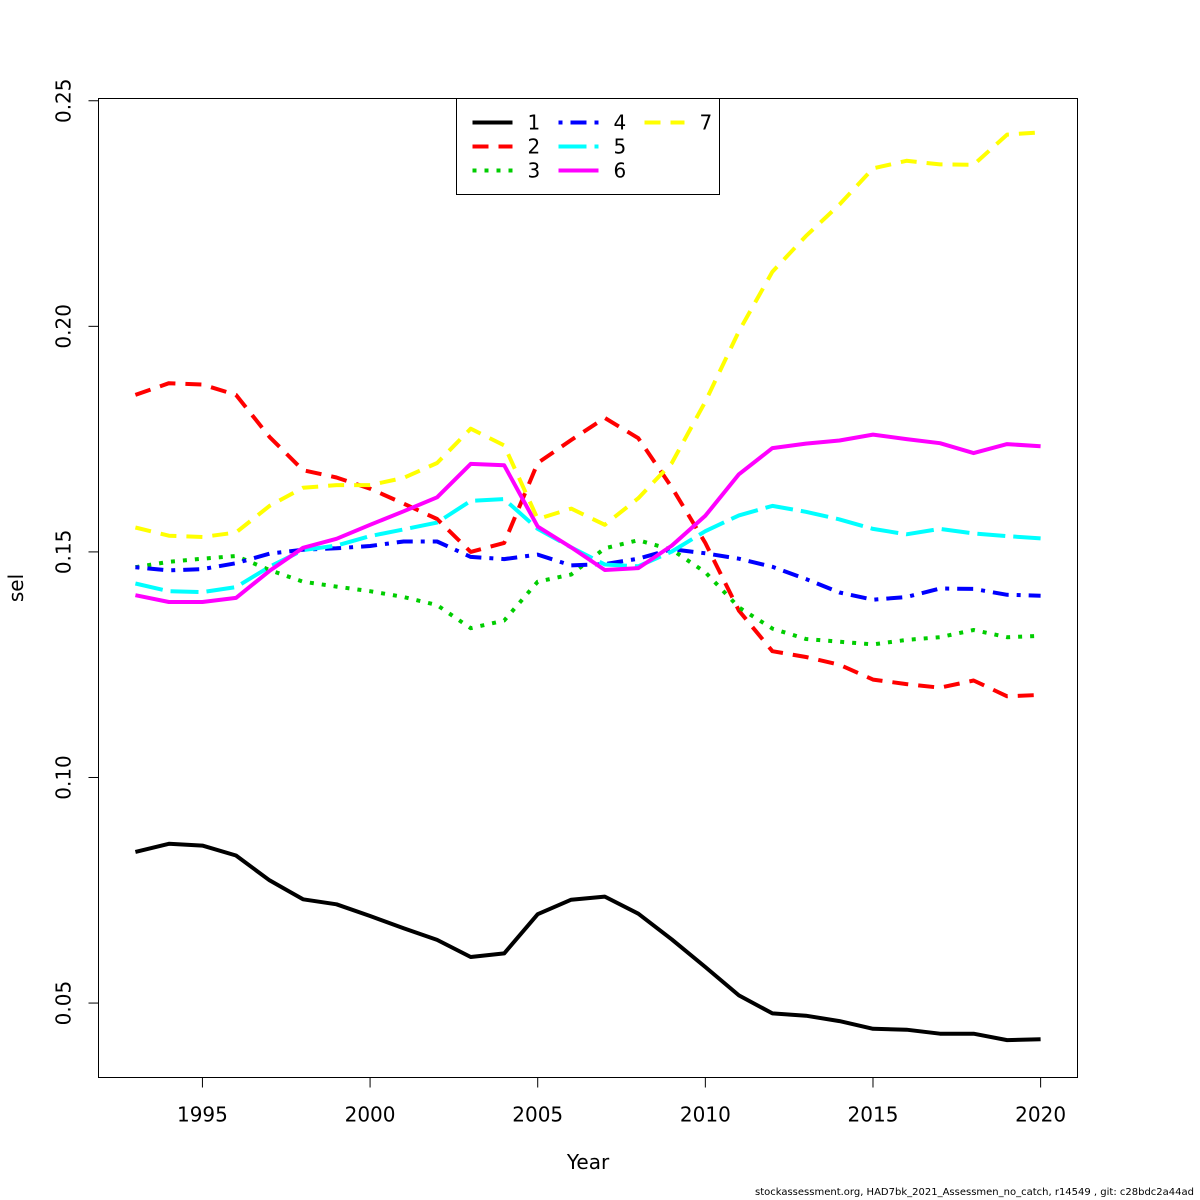 The width and height of the screenshot is (1200, 1200). I want to click on x-tick-label: 2015, so click(873, 1115).